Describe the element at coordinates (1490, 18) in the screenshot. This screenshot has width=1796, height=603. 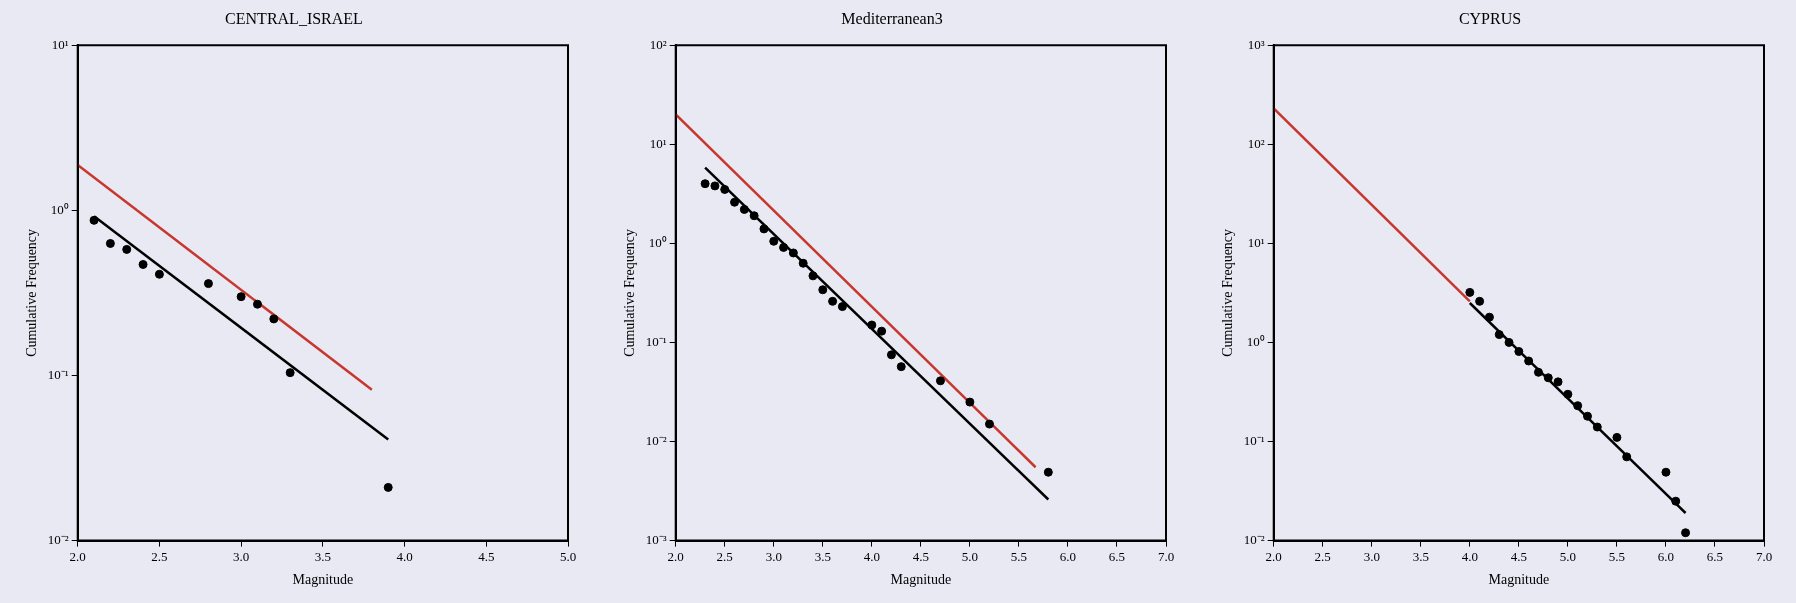
I see `chart-title: CYPRUS` at that location.